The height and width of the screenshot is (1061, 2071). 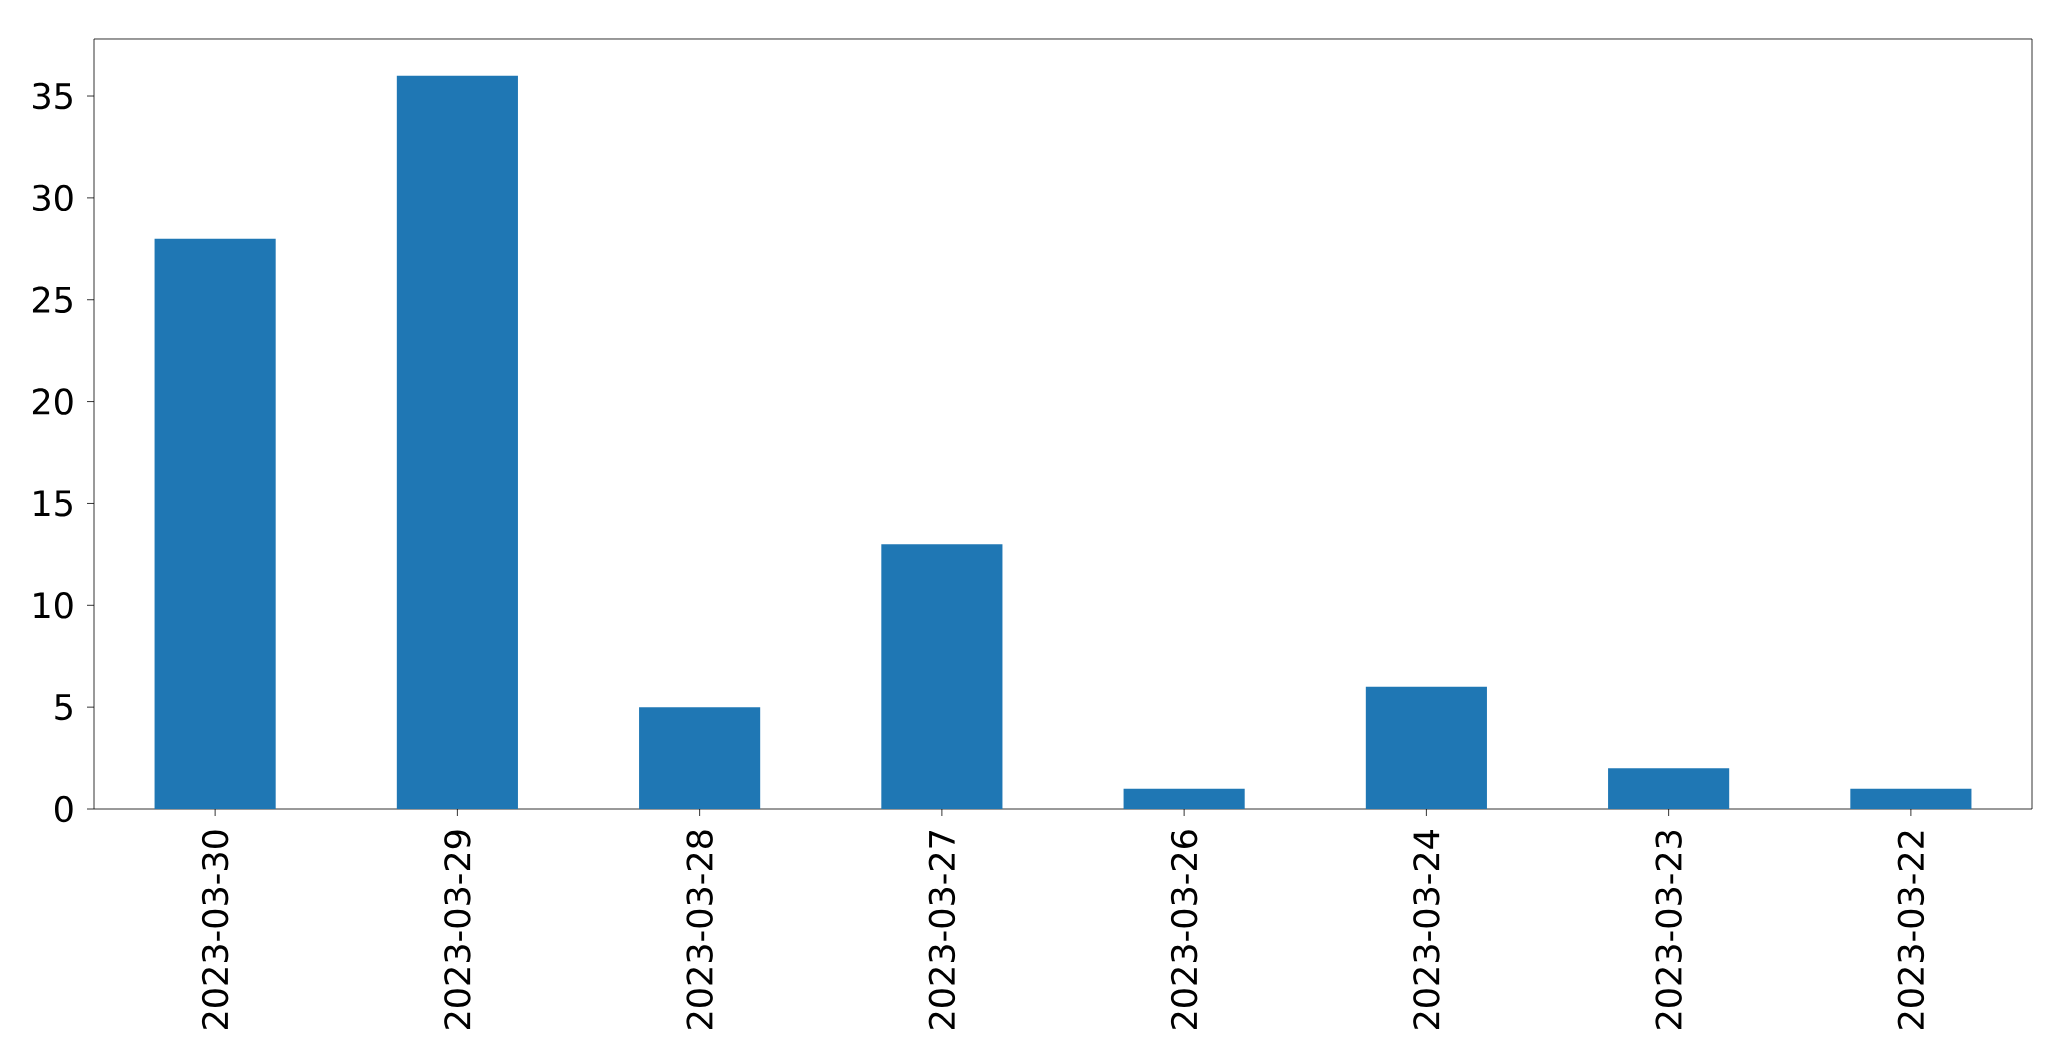 What do you see at coordinates (52, 299) in the screenshot?
I see `y-tick-label: 25` at bounding box center [52, 299].